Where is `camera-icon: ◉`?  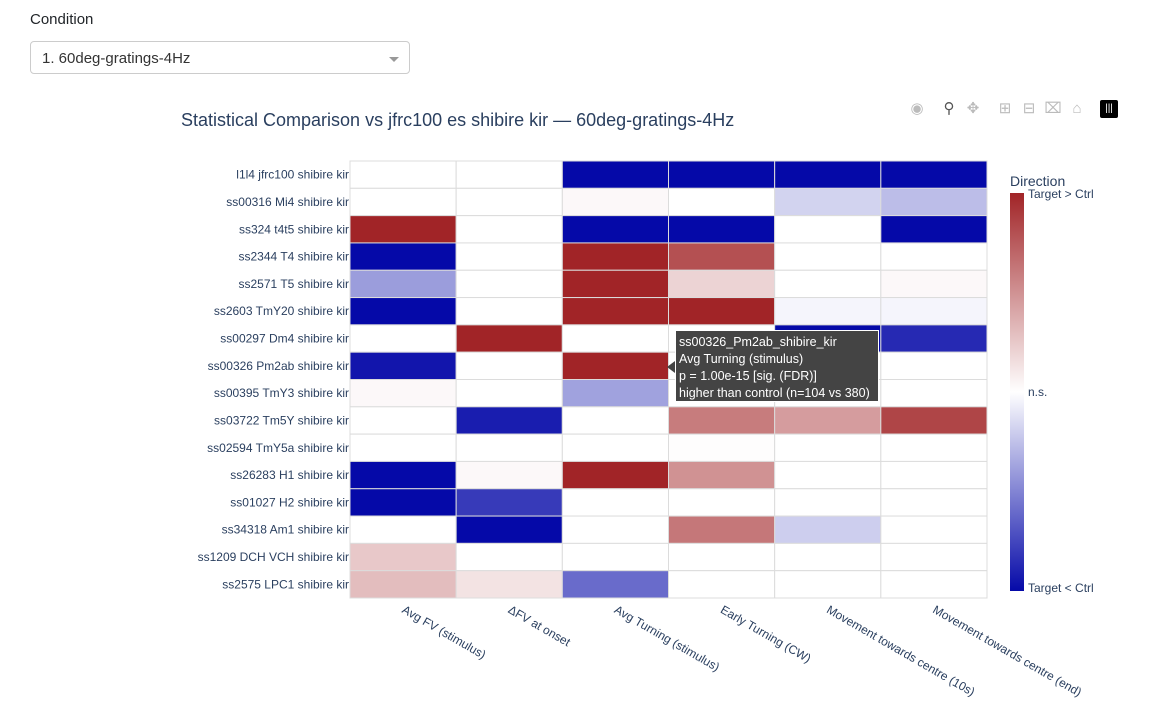 camera-icon: ◉ is located at coordinates (917, 108).